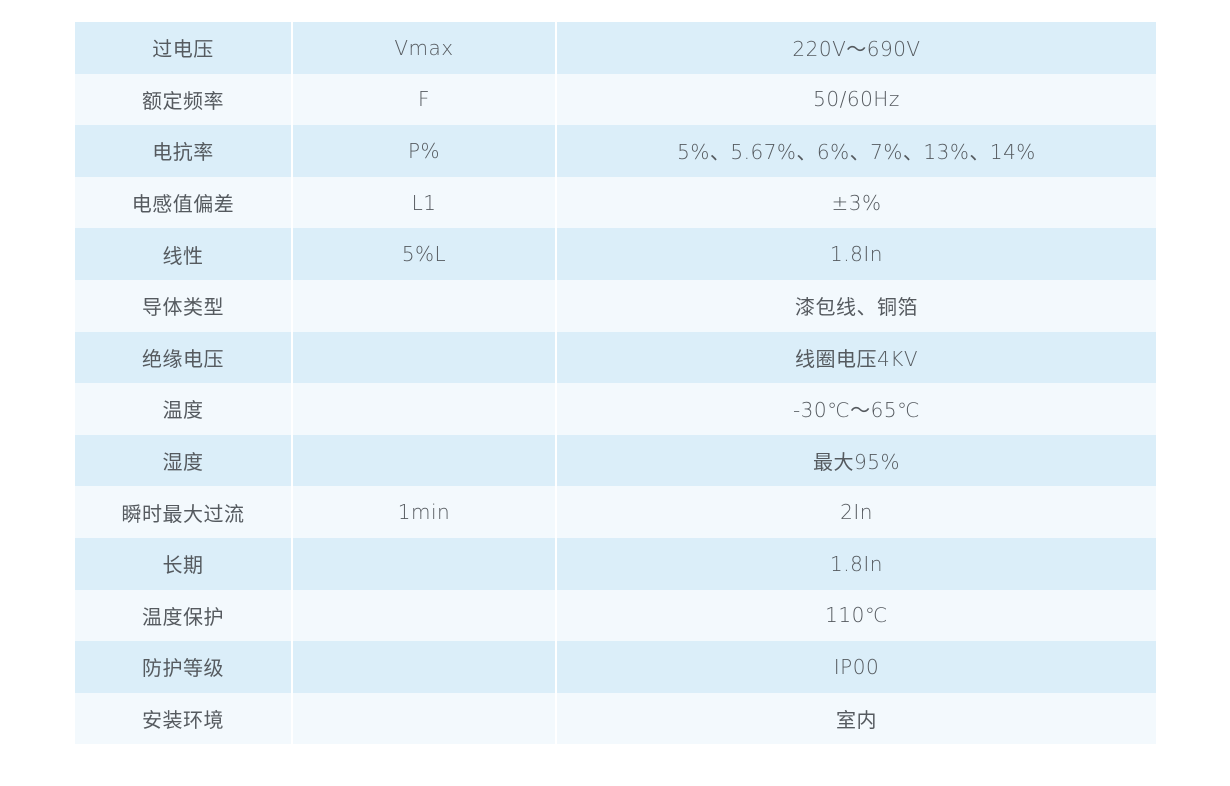 This screenshot has width=1230, height=786. Describe the element at coordinates (855, 460) in the screenshot. I see `param-value: 最大95%` at that location.